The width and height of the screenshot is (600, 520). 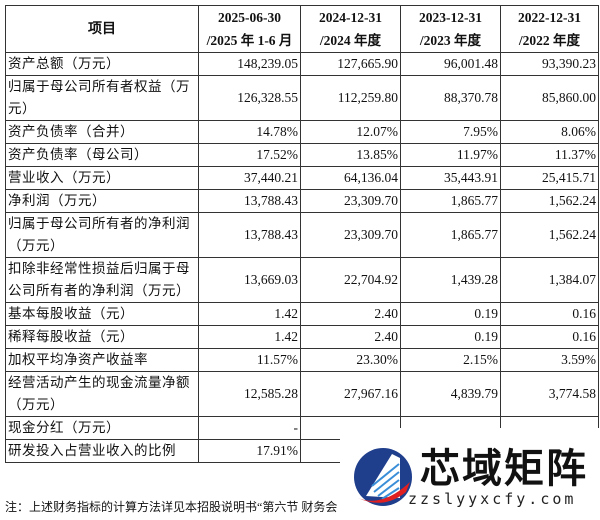 I want to click on watermark-brand: 芯域矩阵, so click(x=504, y=469).